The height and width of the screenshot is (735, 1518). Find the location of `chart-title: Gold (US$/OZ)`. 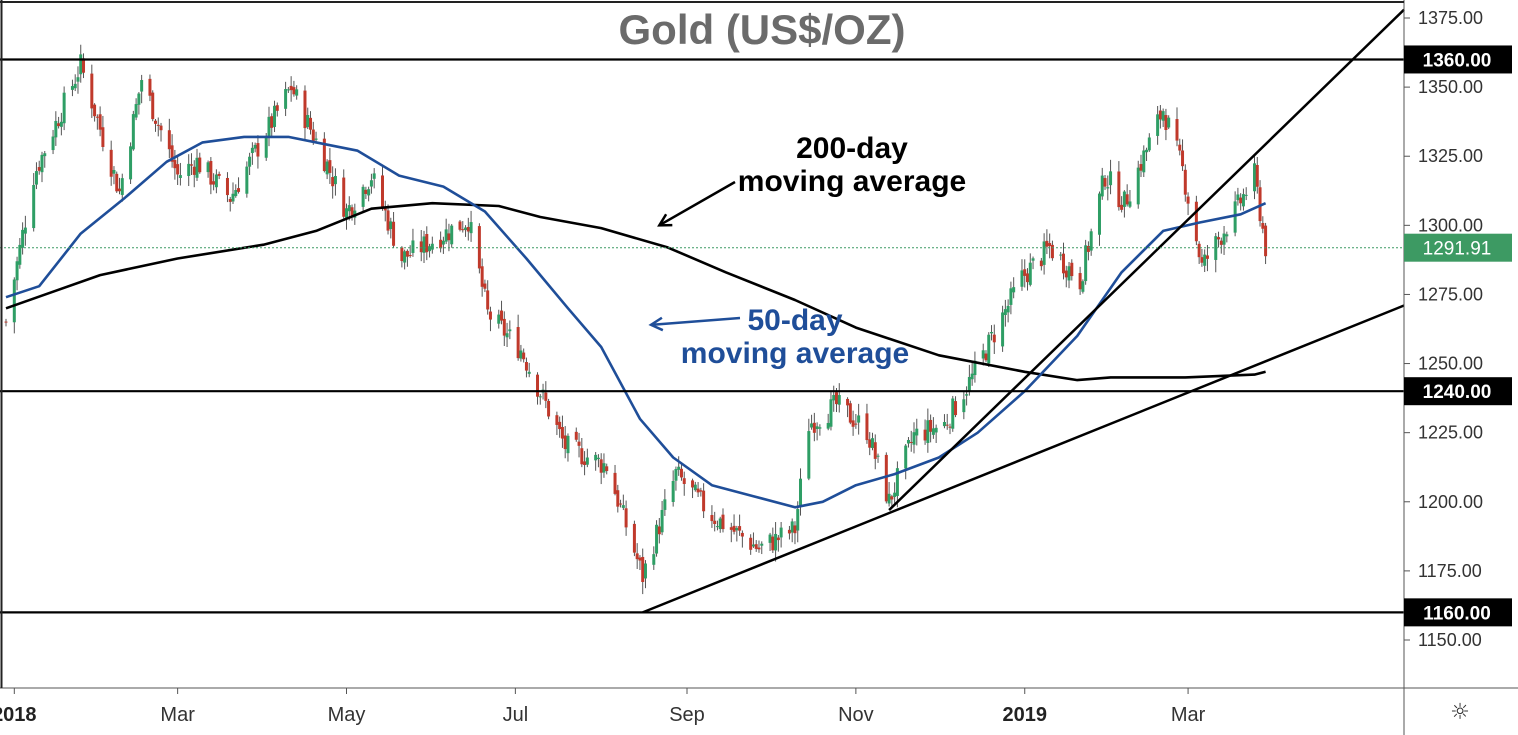

chart-title: Gold (US$/OZ) is located at coordinates (762, 29).